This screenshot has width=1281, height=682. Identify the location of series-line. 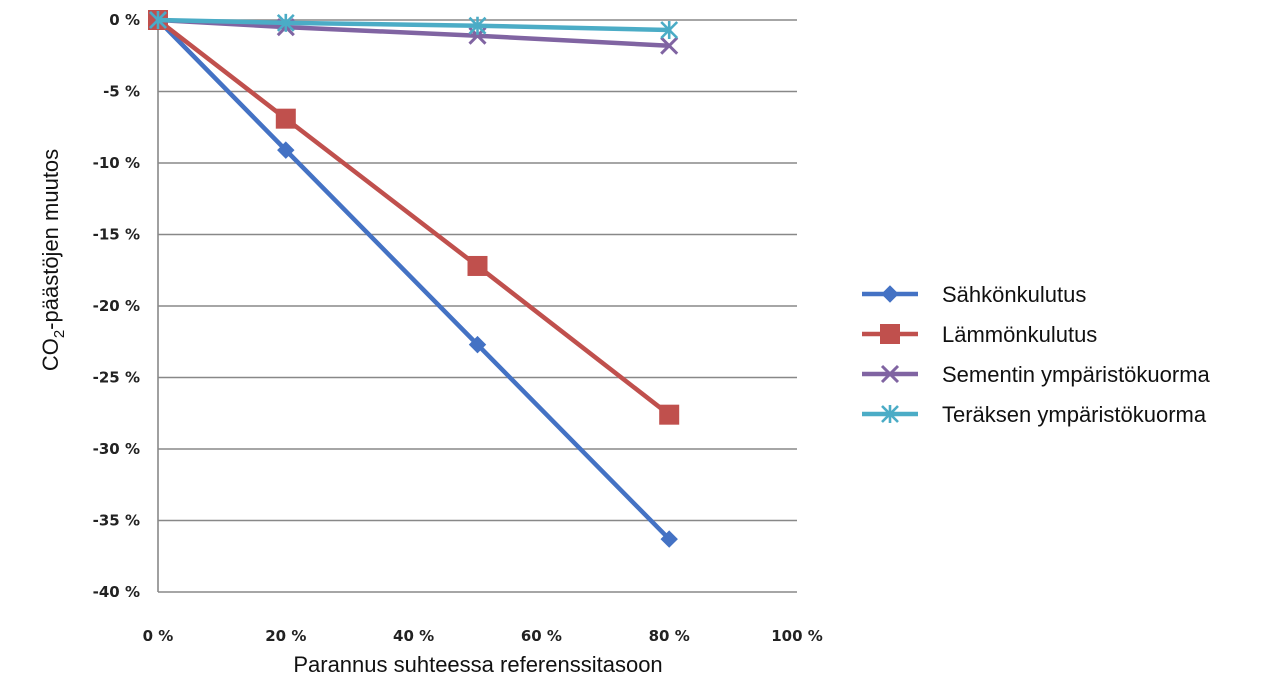
(413, 25).